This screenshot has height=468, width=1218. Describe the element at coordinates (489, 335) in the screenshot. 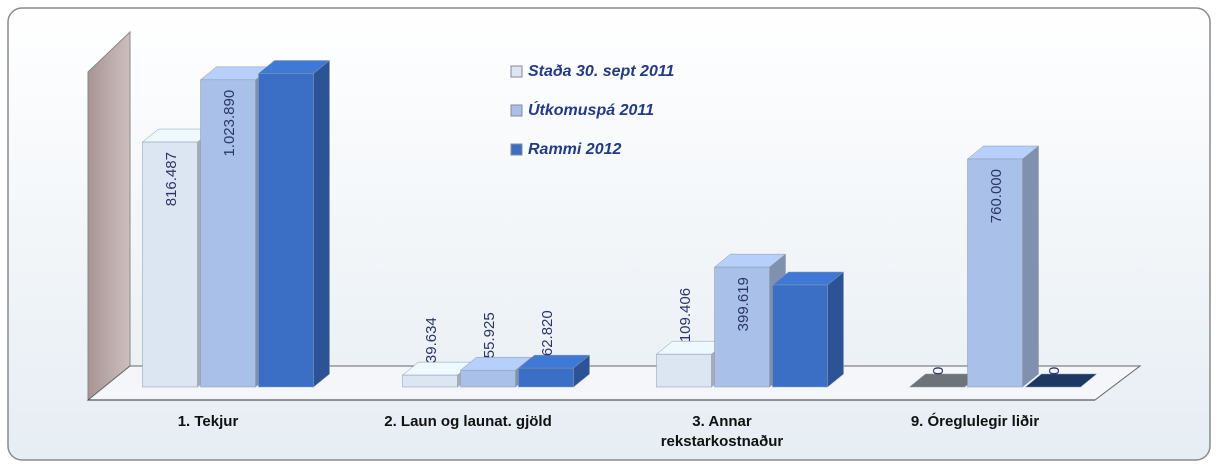

I see `data-label: 55.925` at that location.